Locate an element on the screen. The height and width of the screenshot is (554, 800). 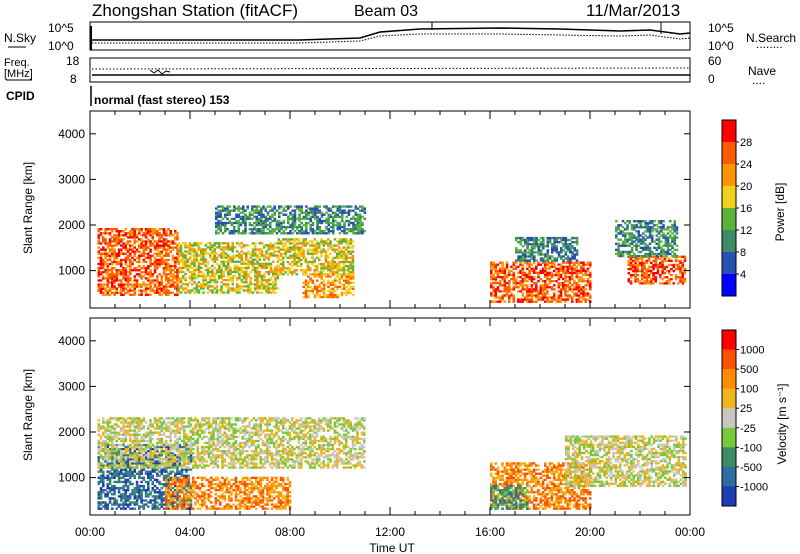
date-title: 11/Mar/2013 is located at coordinates (633, 10).